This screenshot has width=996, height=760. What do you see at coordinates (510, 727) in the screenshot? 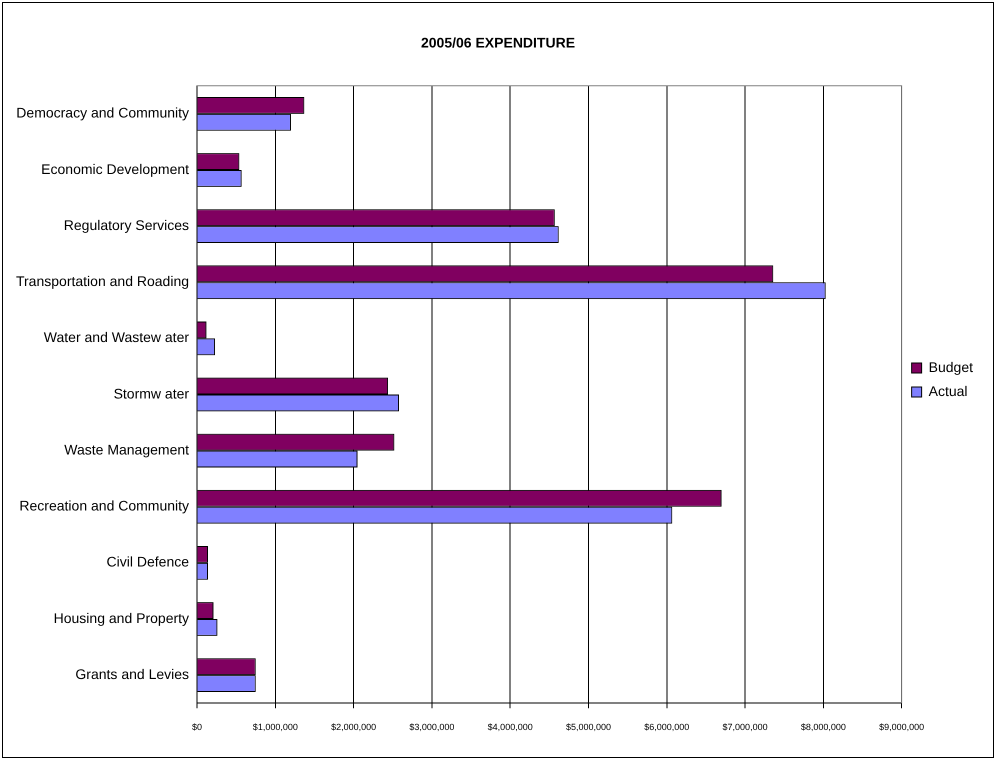
I see `x-tick-label: $4,000,000` at bounding box center [510, 727].